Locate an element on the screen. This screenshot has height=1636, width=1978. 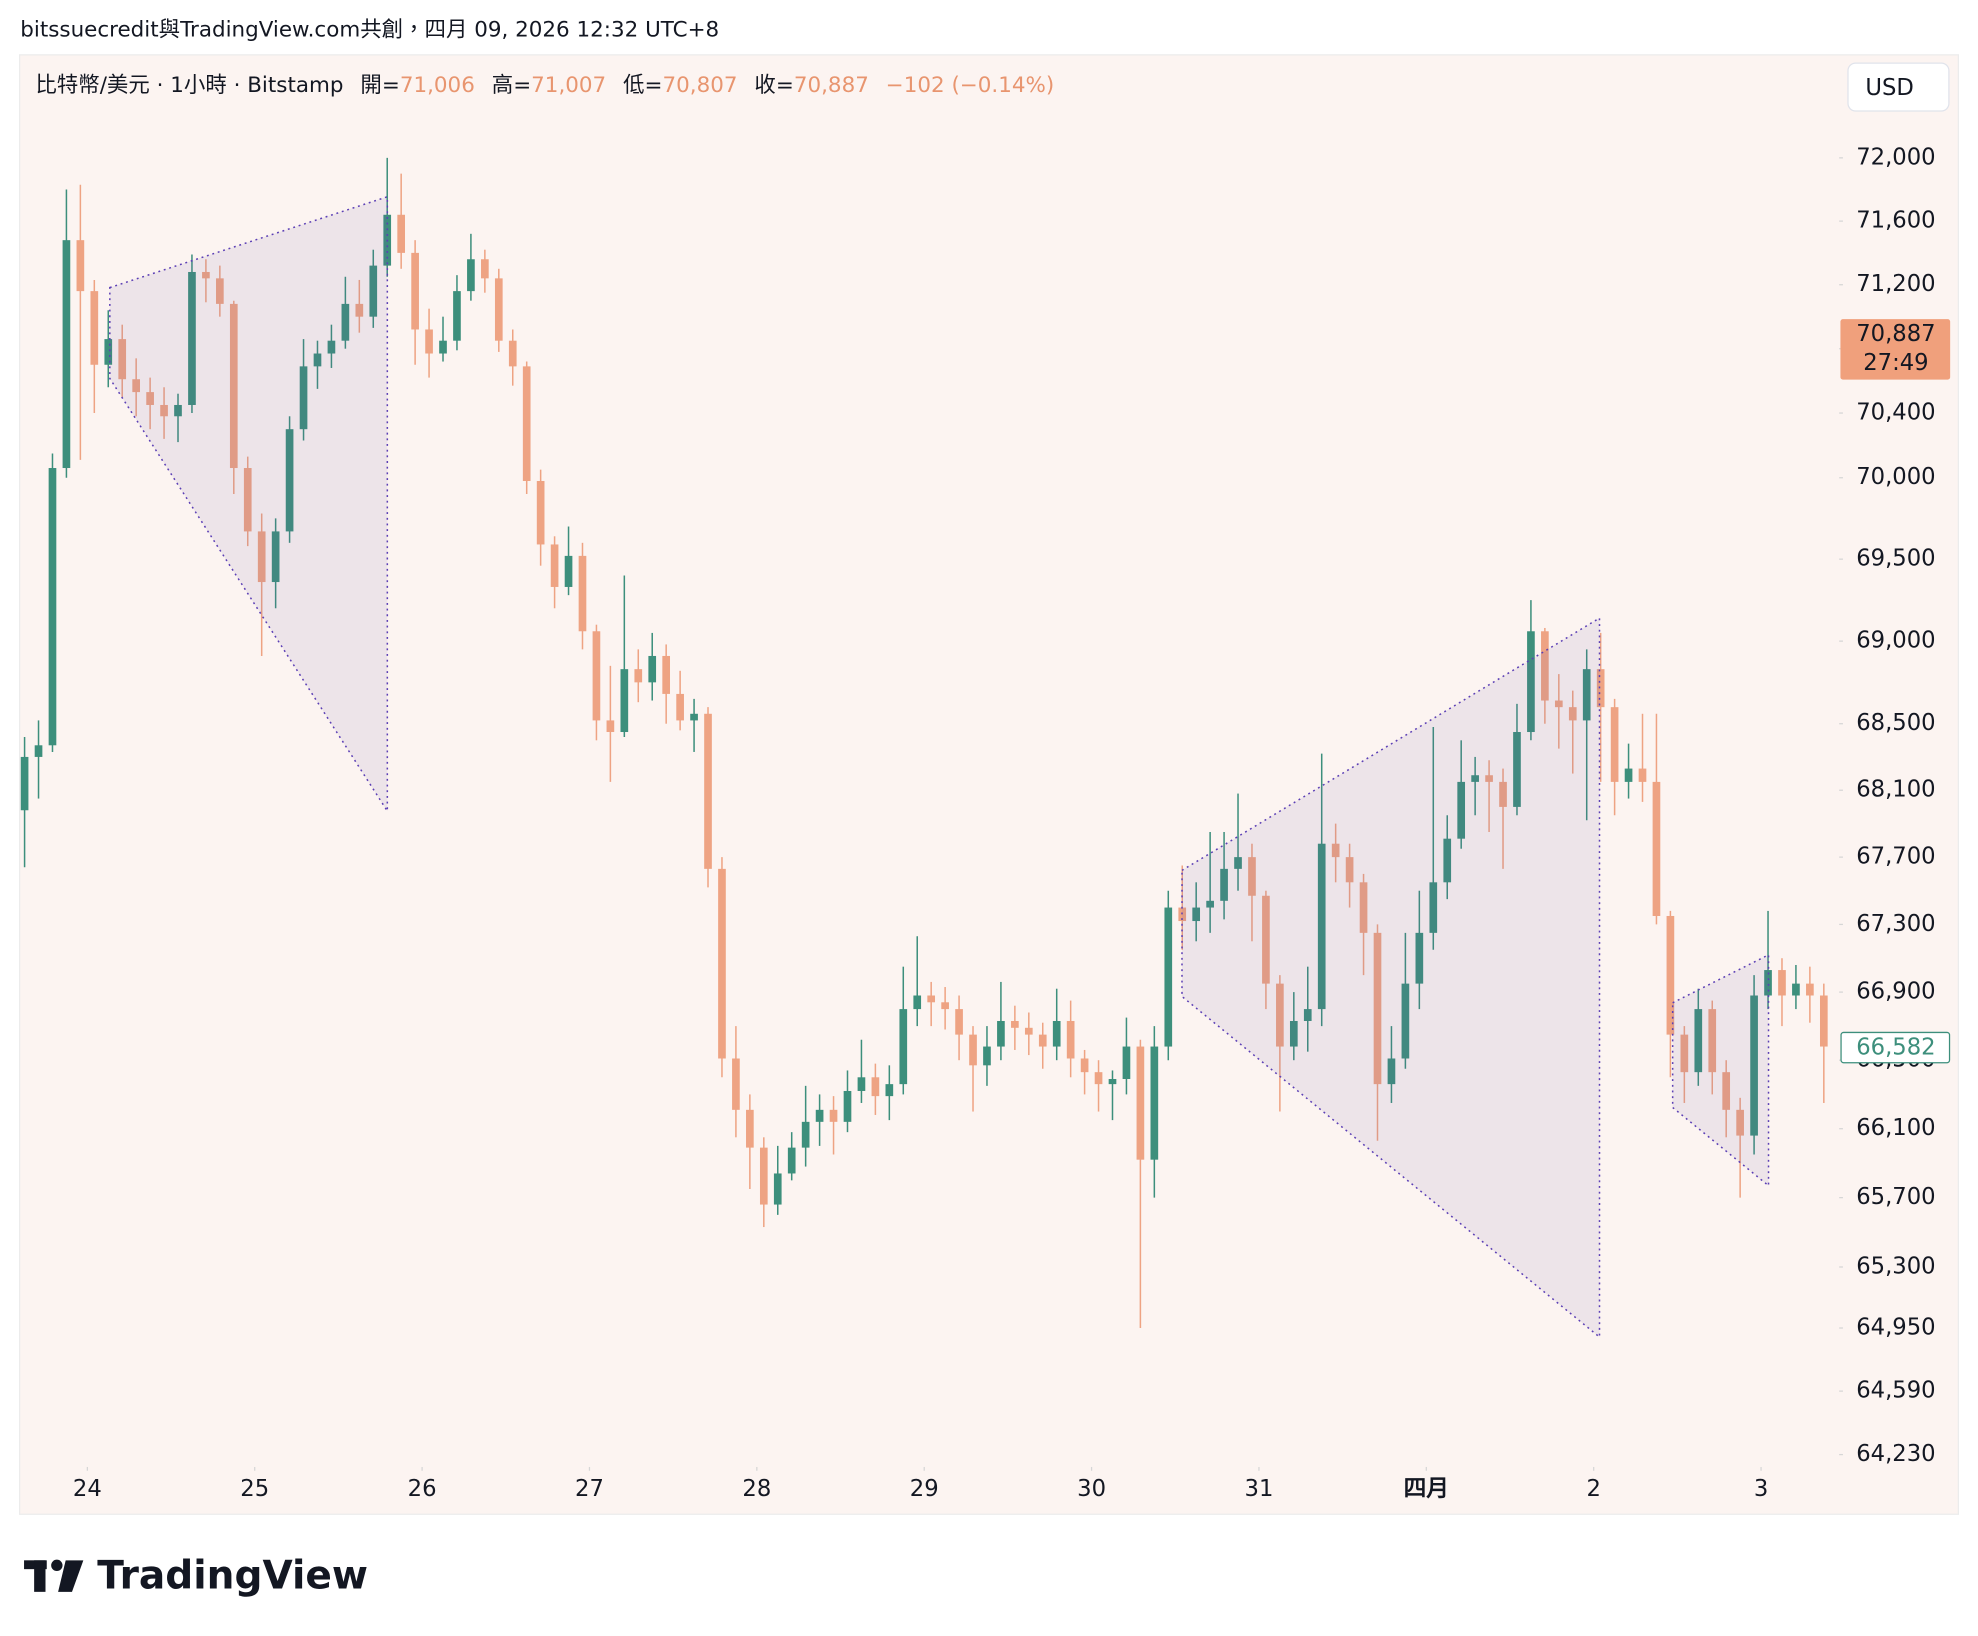
y-tick-label: 71,600 is located at coordinates (1895, 221).